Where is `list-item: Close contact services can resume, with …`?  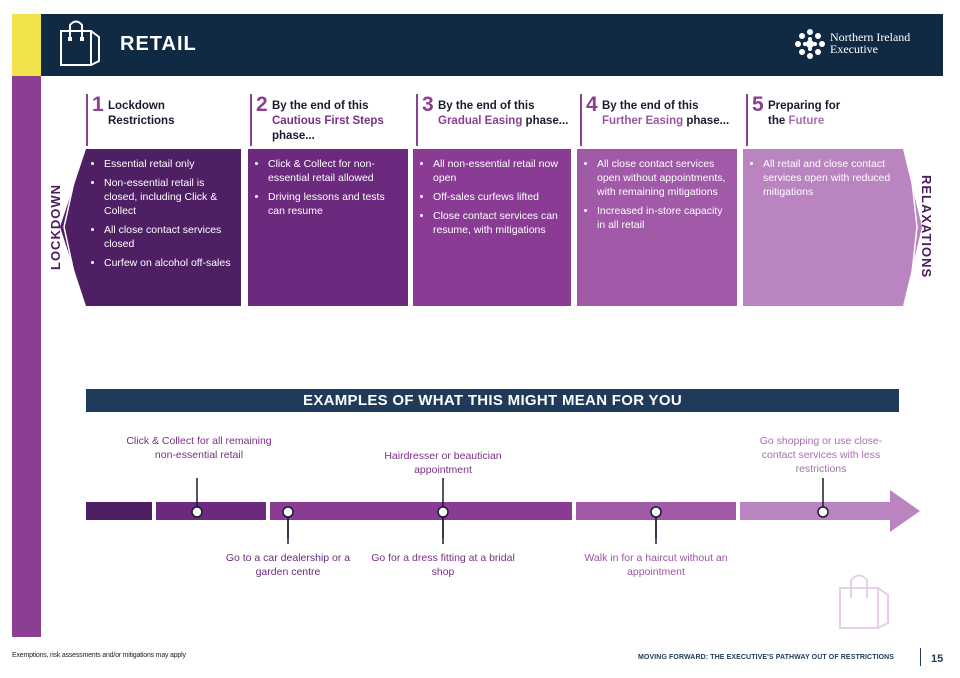 list-item: Close contact services can resume, with … is located at coordinates (497, 223).